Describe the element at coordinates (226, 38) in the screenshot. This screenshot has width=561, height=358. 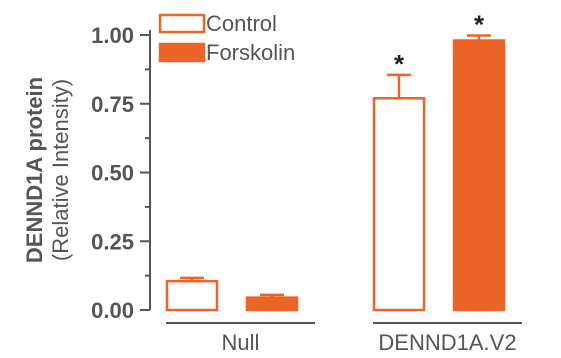
I see `legend: Control Forskolin` at that location.